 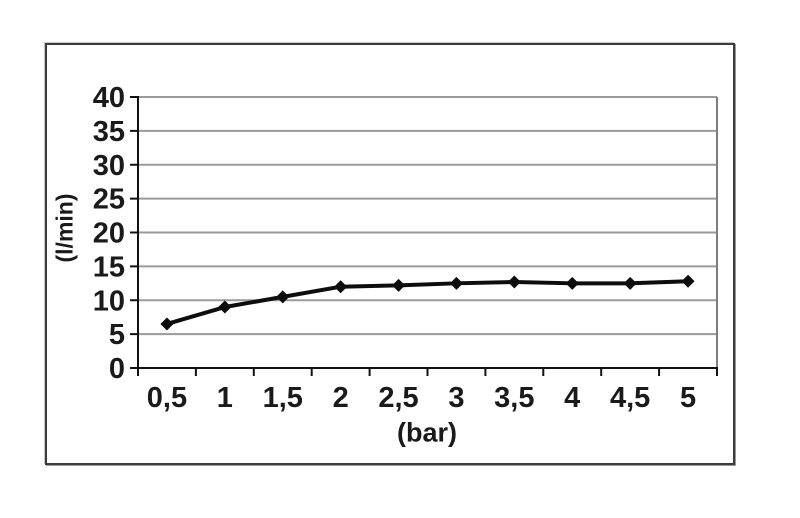 I want to click on y-tick-label: 35, so click(x=109, y=132).